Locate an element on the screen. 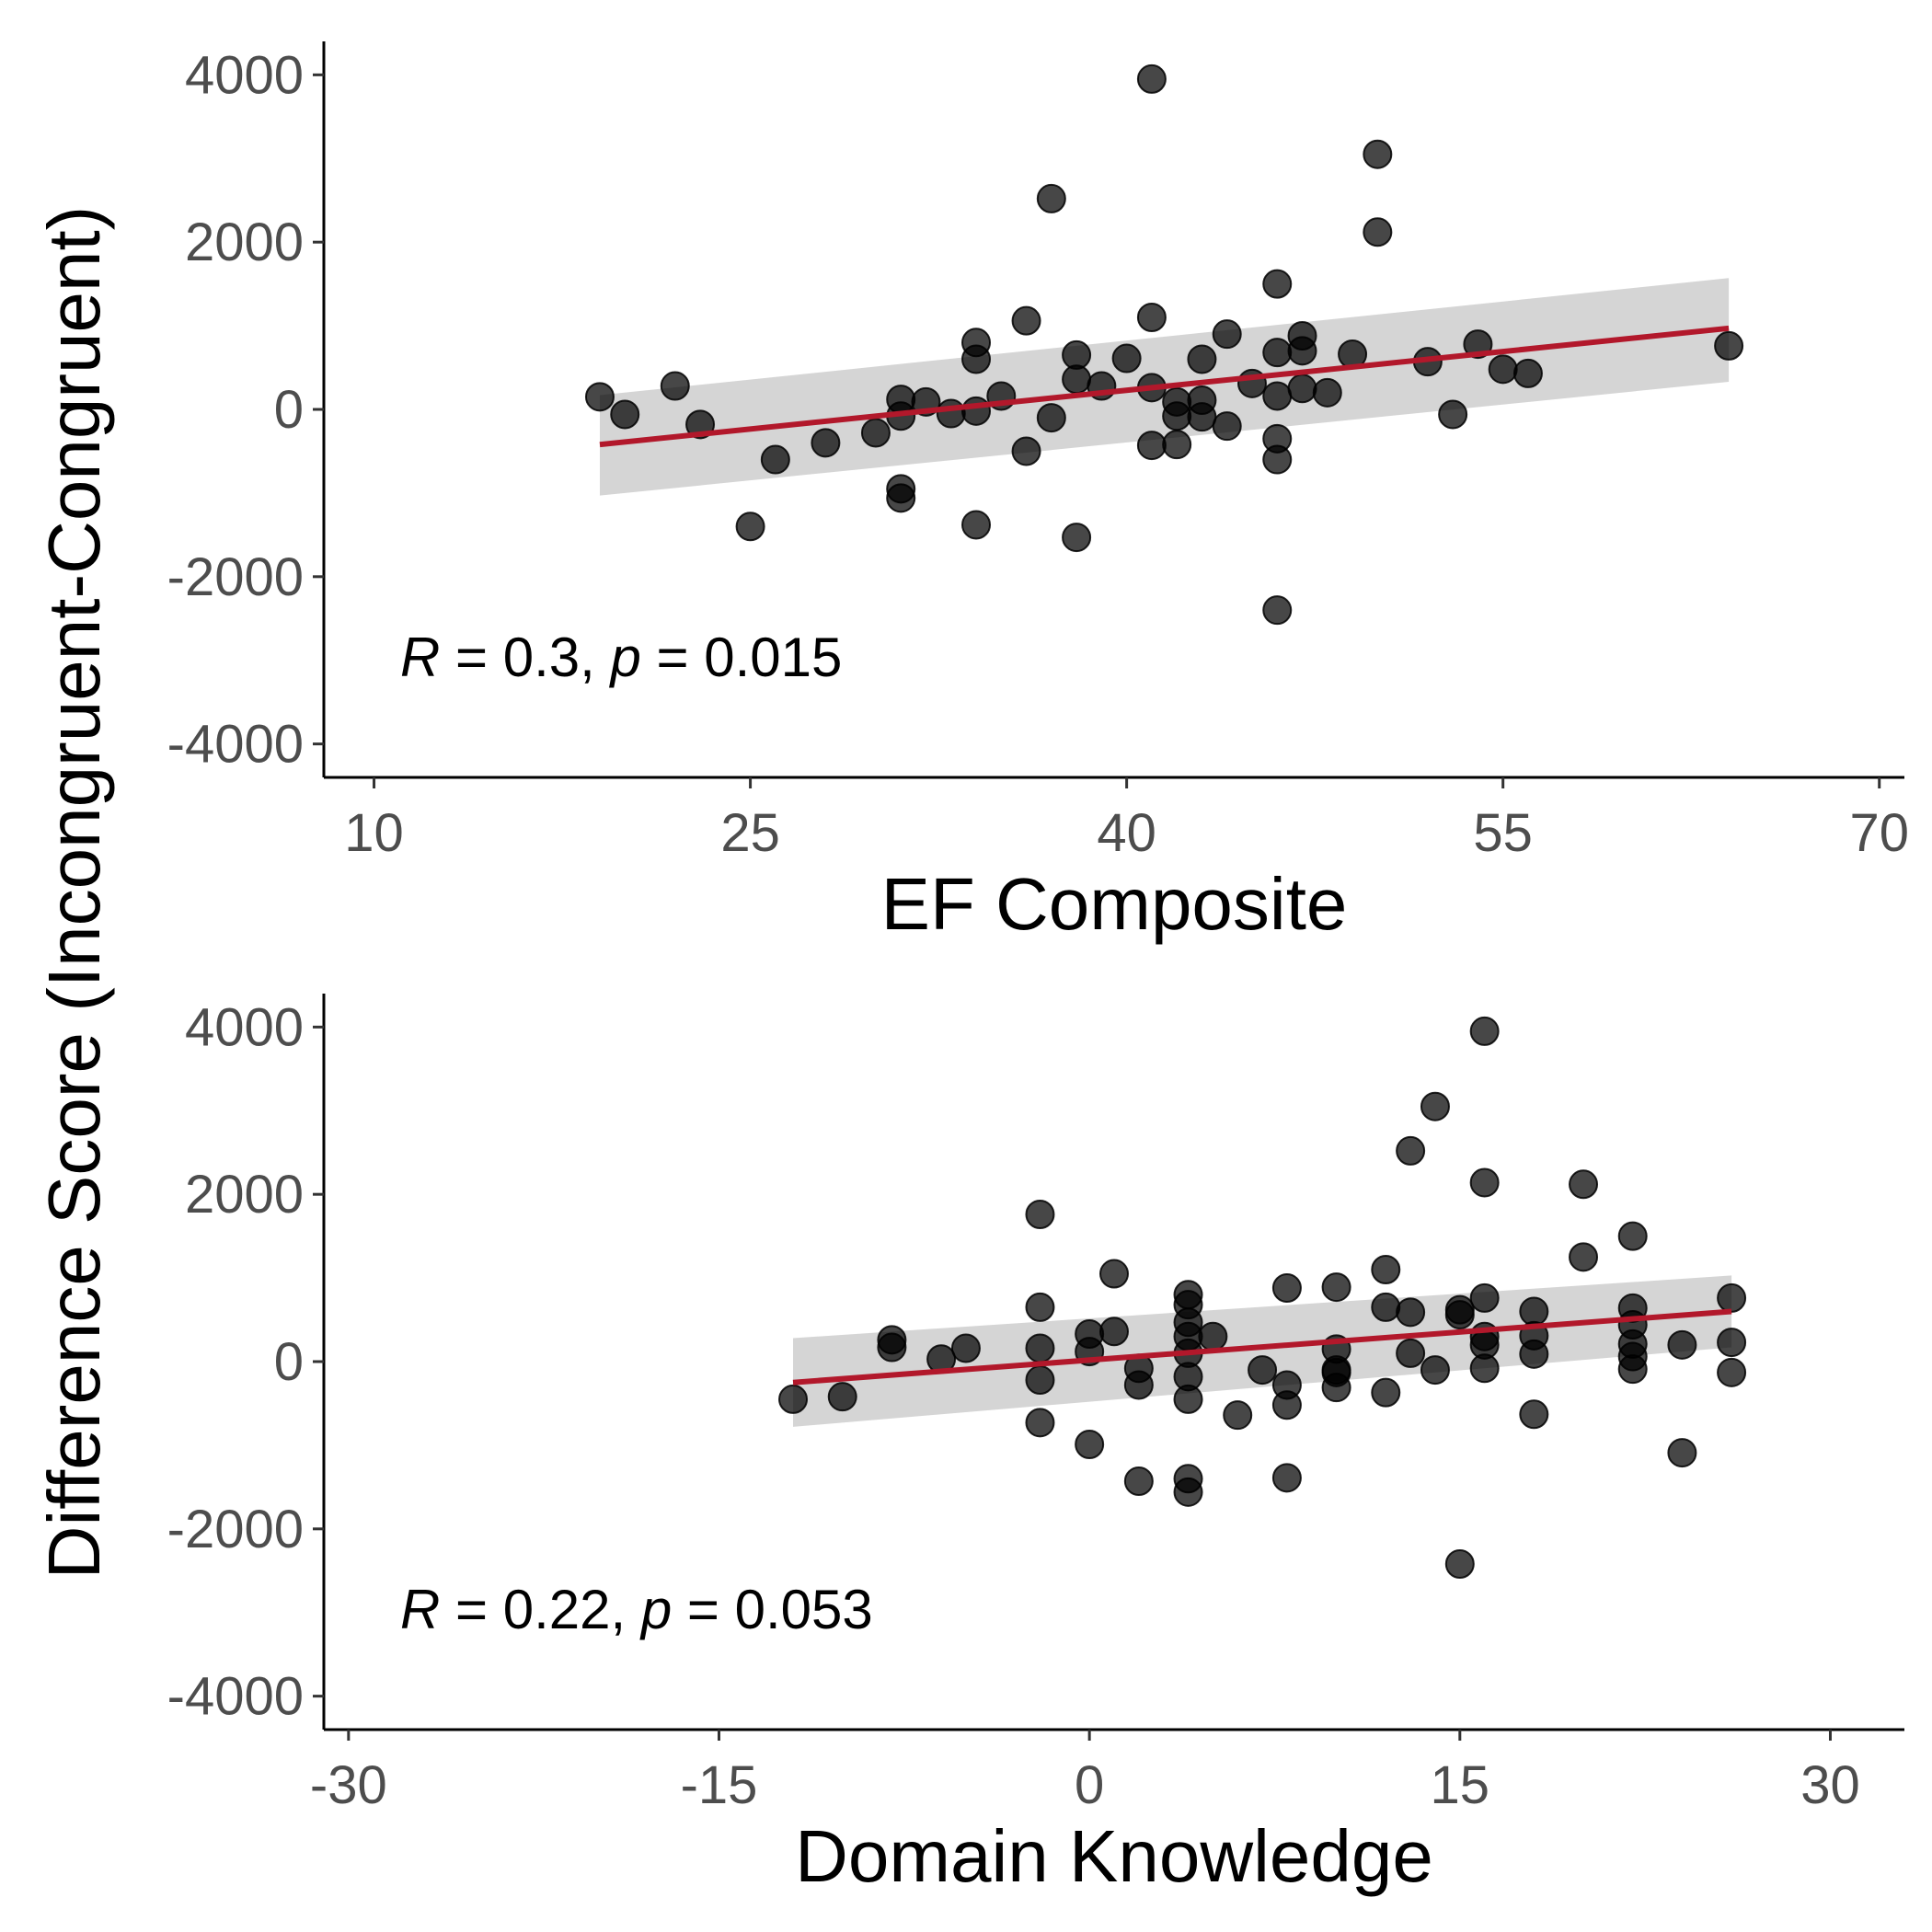  x-ticks: -30 -15 0 15 30 is located at coordinates (1085, 1772).